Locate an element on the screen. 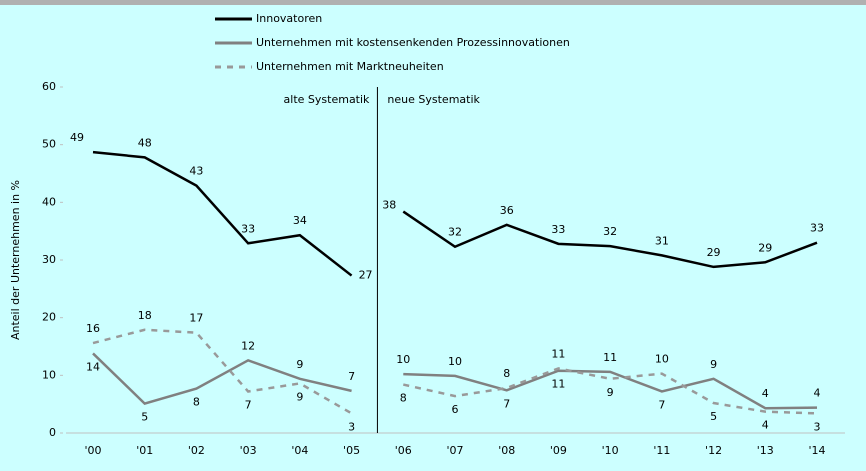  y-tick-label: 60 is located at coordinates (49, 86).